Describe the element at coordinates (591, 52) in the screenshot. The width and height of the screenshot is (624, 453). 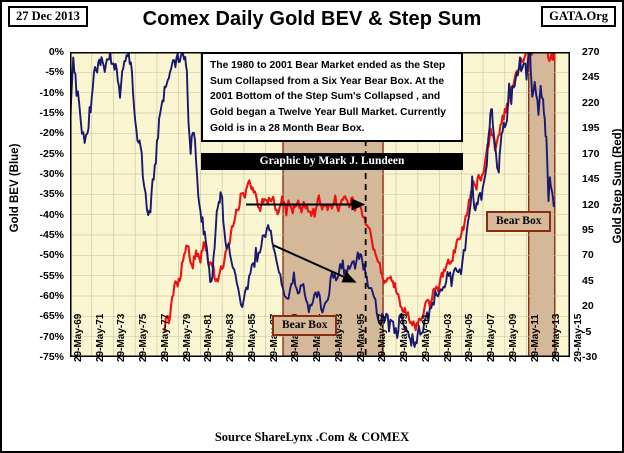
I see `y-axis-right-tick: 270` at that location.